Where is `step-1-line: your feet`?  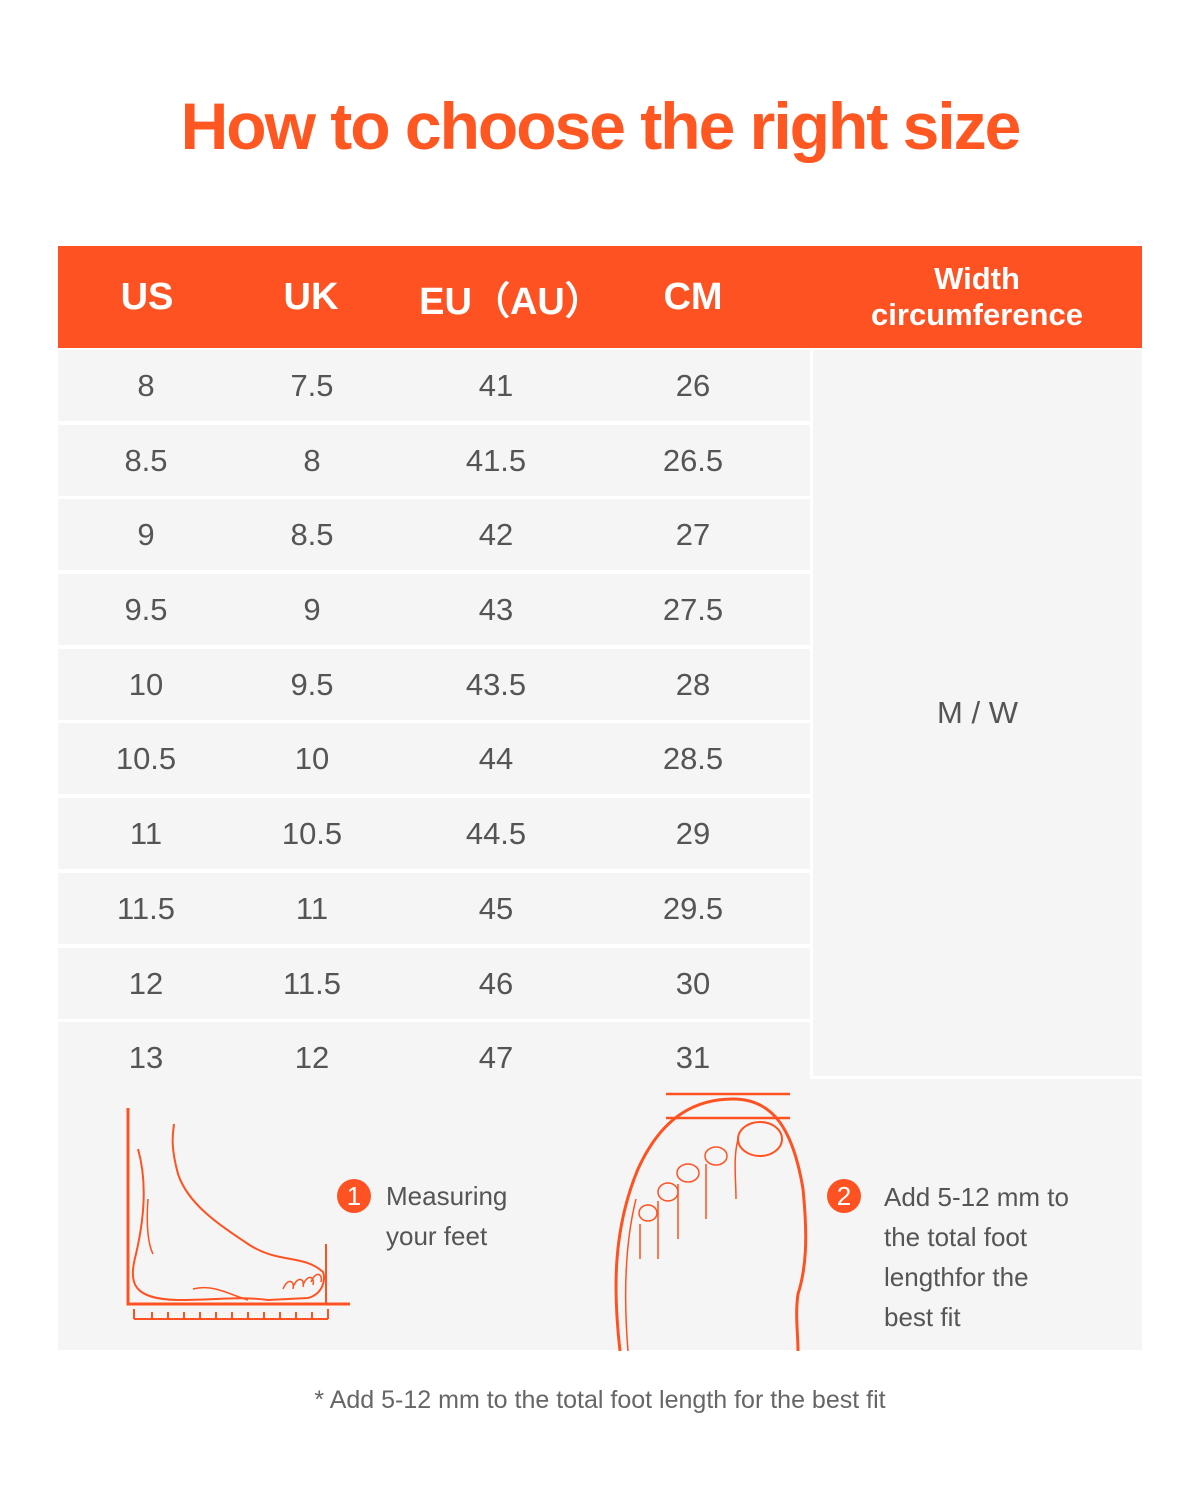 step-1-line: your feet is located at coordinates (437, 1236).